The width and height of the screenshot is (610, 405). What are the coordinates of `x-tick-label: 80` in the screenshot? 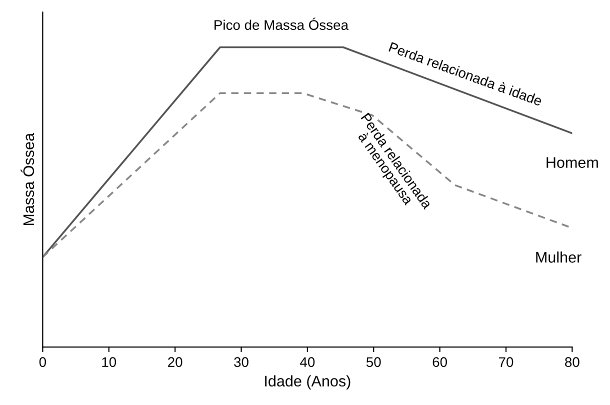 It's located at (572, 362).